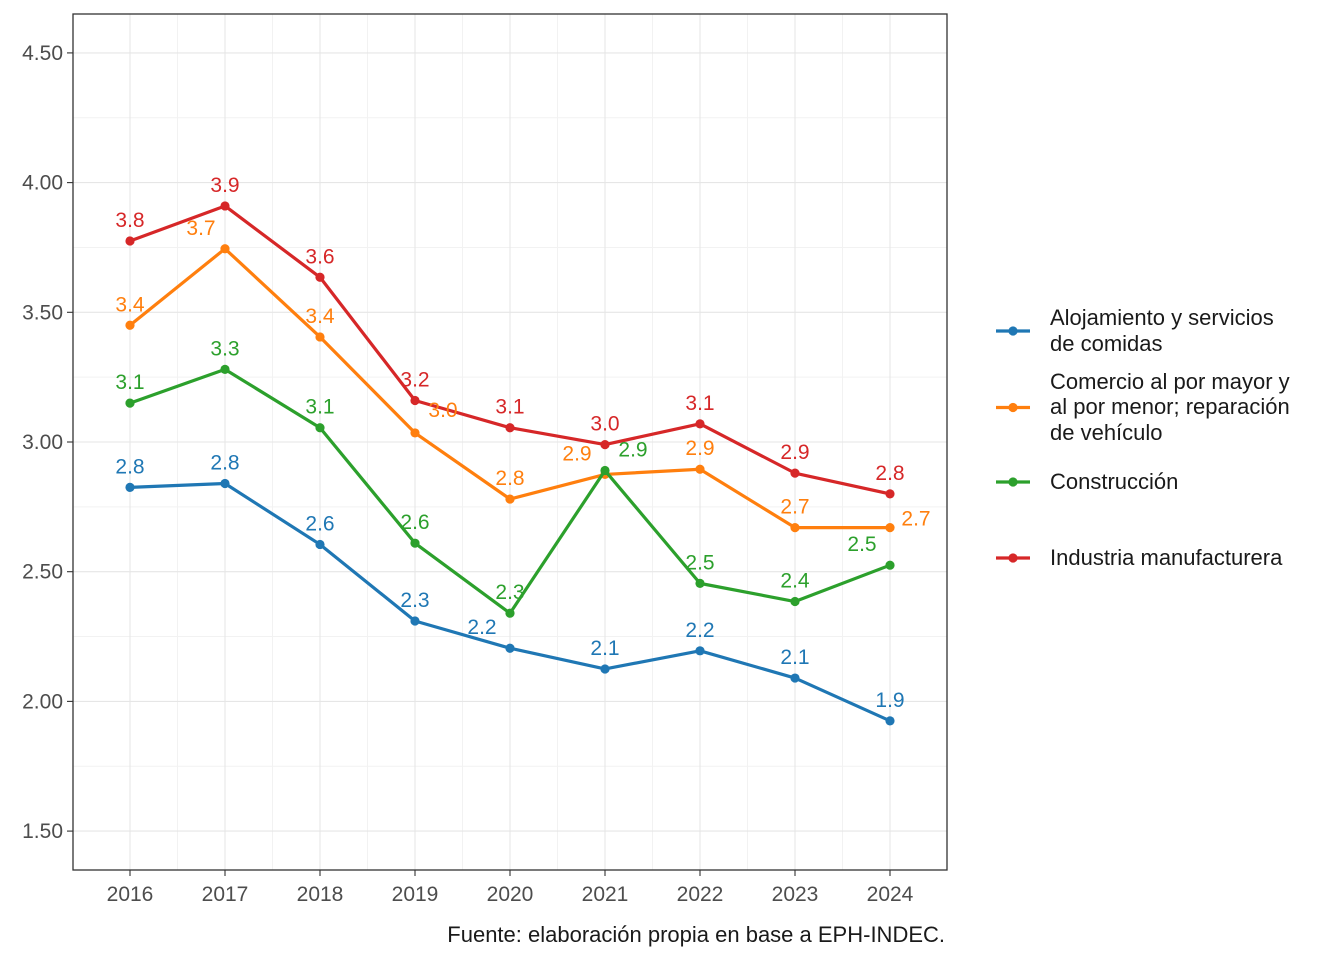  Describe the element at coordinates (795, 894) in the screenshot. I see `x-tick-label: 2023` at that location.